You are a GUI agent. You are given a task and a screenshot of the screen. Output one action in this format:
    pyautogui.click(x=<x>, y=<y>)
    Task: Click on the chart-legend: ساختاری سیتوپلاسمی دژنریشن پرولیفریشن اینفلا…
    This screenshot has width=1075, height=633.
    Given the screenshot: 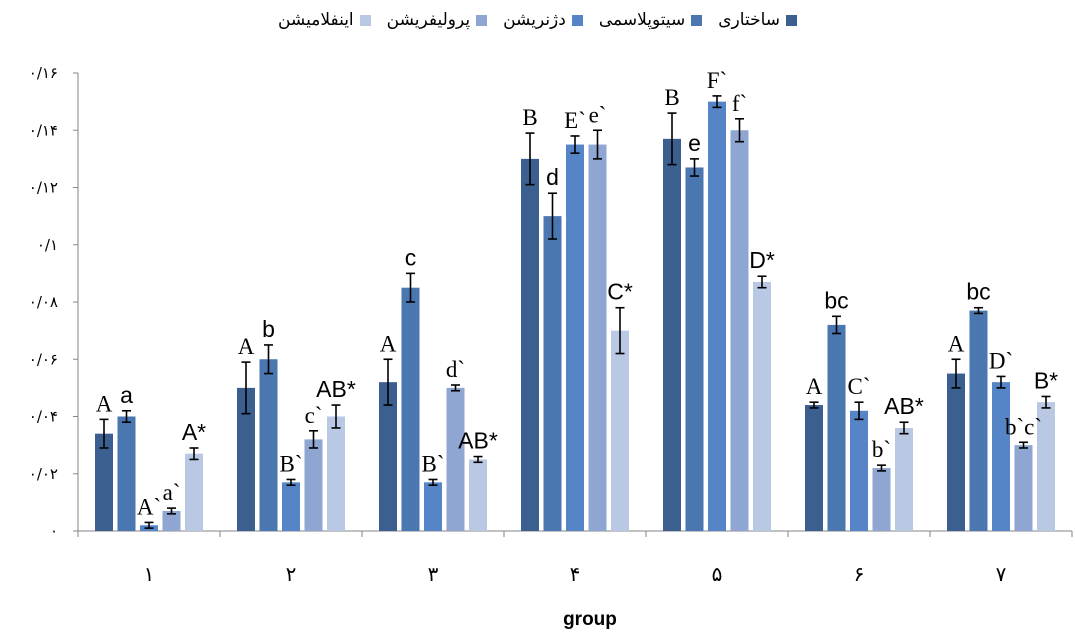 What is the action you would take?
    pyautogui.click(x=537, y=20)
    